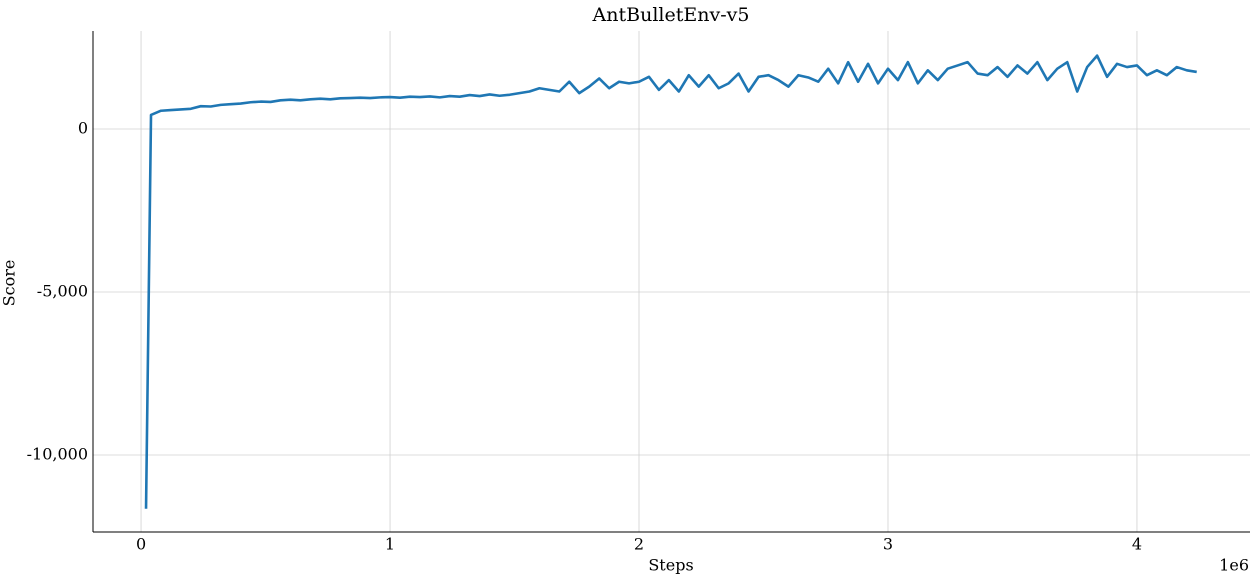 The width and height of the screenshot is (1251, 576). I want to click on chart-title: AntBulletEnv-v5, so click(671, 15).